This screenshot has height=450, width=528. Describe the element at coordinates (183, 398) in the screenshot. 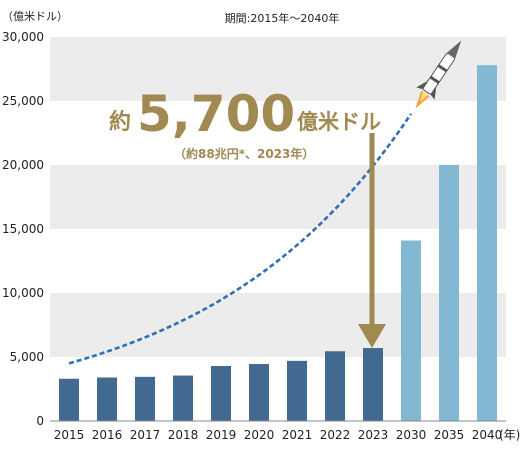

I see `bar-2018` at that location.